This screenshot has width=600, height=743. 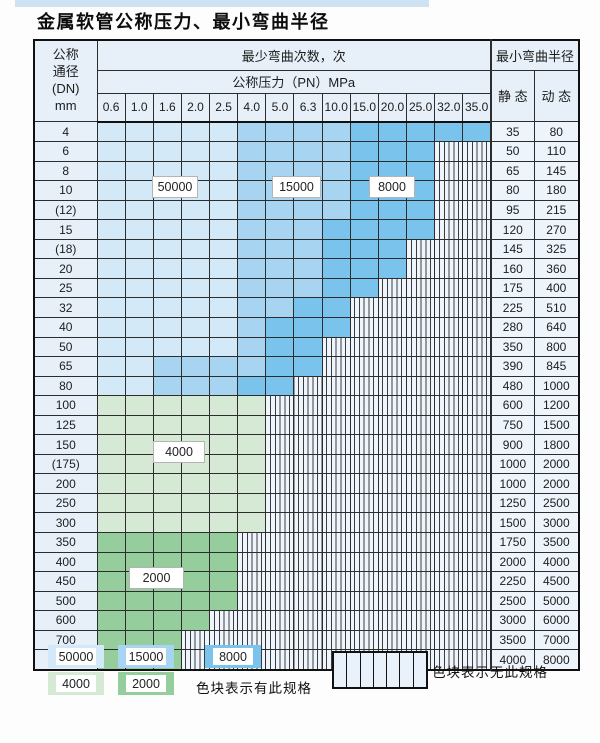 What do you see at coordinates (556, 366) in the screenshot?
I see `dynamic-radius-value: 845` at bounding box center [556, 366].